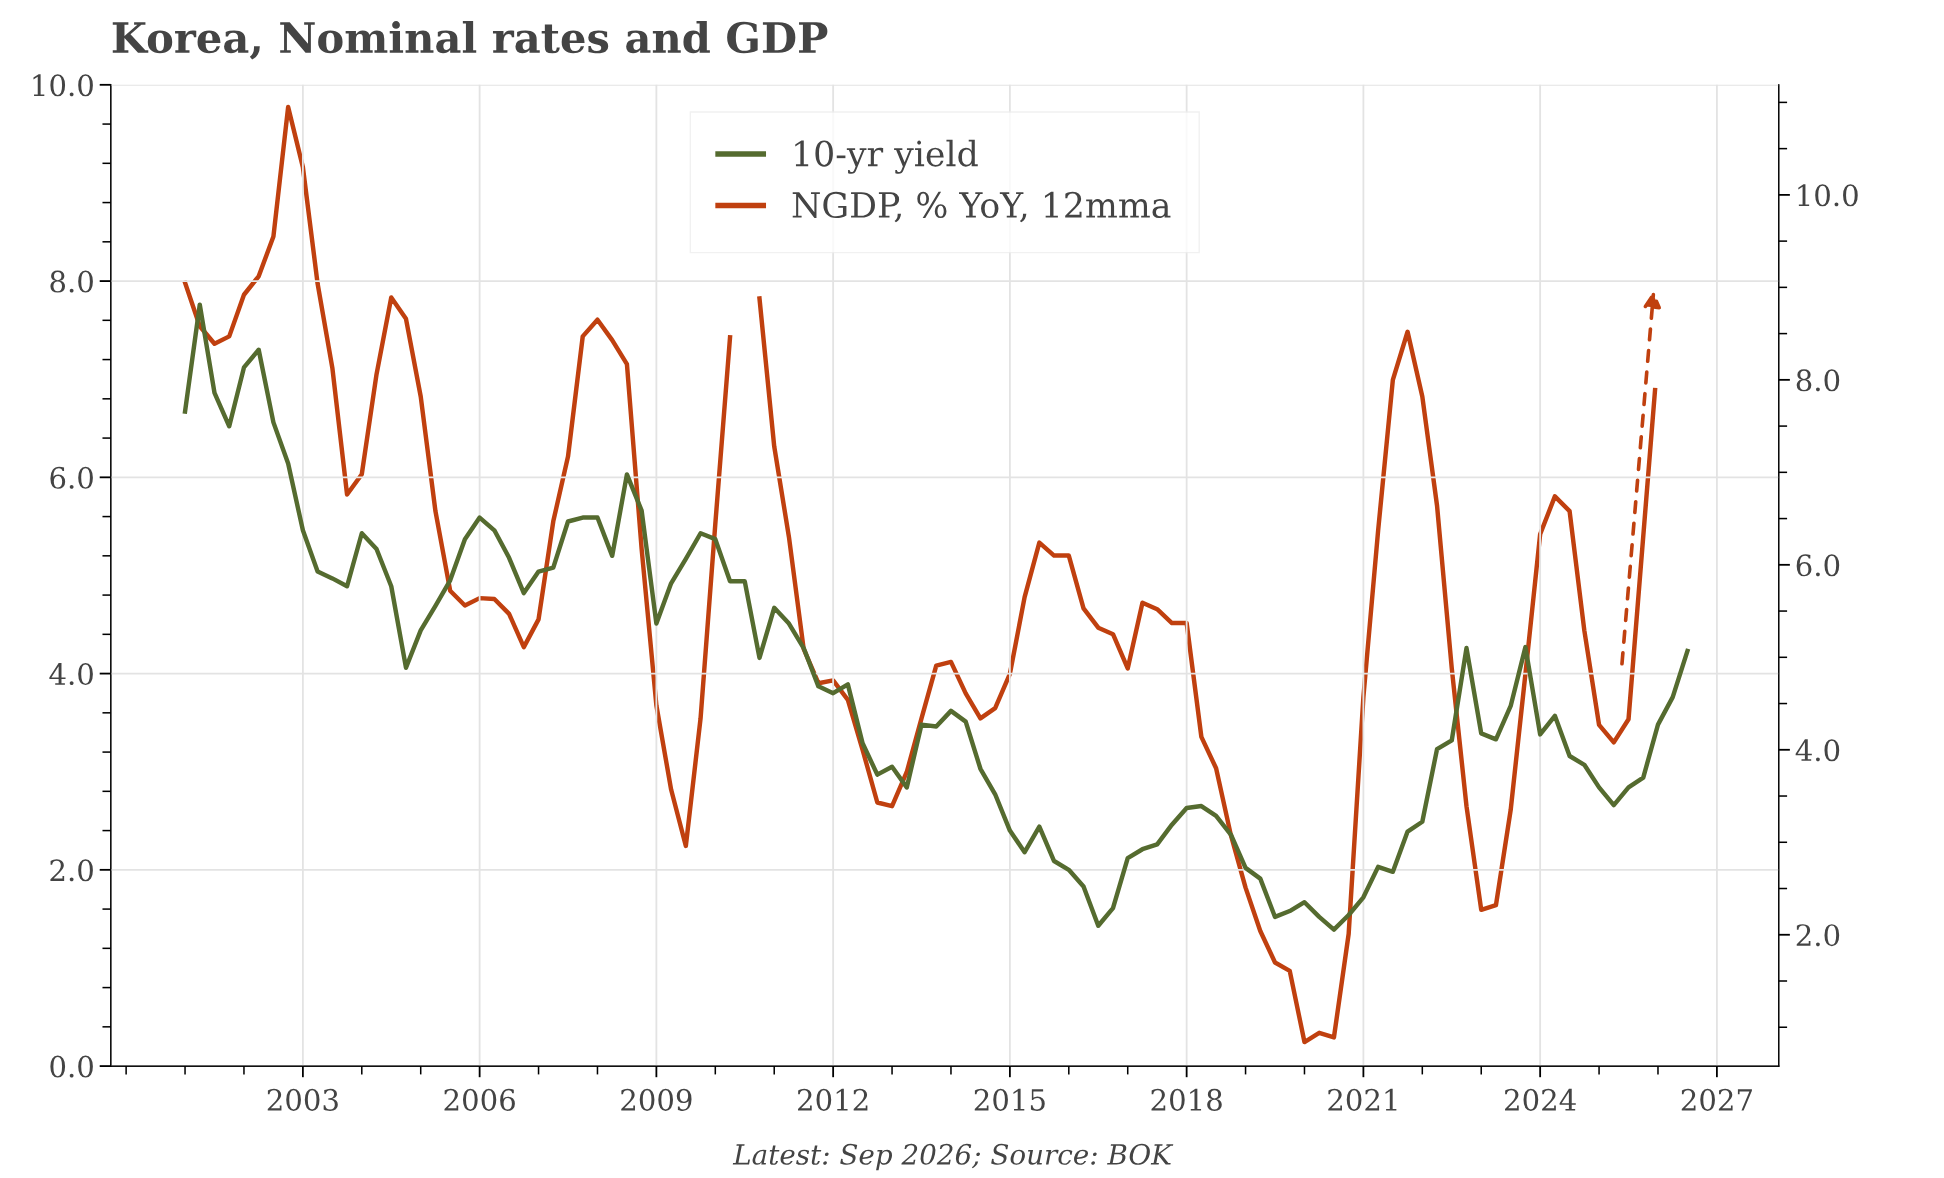 The image size is (1944, 1178). Describe the element at coordinates (1817, 750) in the screenshot. I see `y2-tick-label: 4.0` at that location.